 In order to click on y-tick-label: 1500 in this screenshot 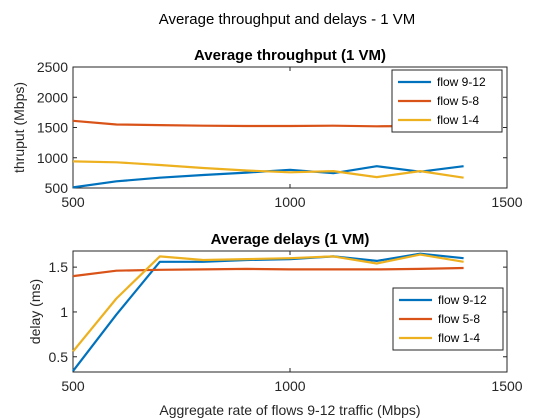, I will do `click(52, 128)`.